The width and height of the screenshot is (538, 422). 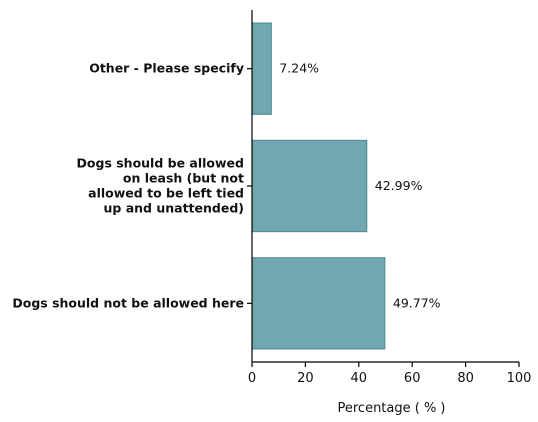 What do you see at coordinates (465, 378) in the screenshot?
I see `x-tick-label: 80` at bounding box center [465, 378].